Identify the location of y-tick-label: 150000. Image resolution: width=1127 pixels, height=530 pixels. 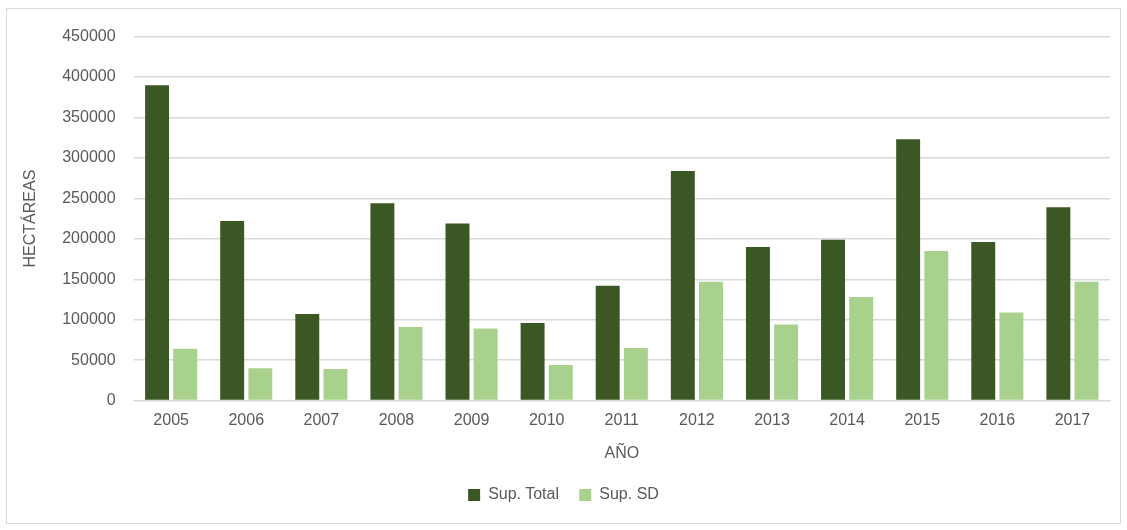
(89, 278).